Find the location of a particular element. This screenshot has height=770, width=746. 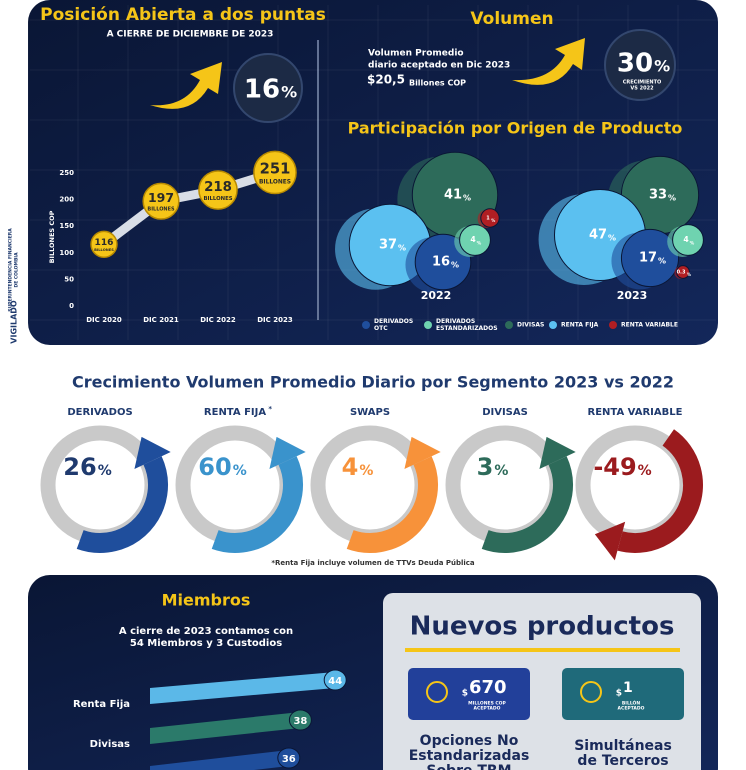

product-name: Estandarizadas is located at coordinates (469, 756).